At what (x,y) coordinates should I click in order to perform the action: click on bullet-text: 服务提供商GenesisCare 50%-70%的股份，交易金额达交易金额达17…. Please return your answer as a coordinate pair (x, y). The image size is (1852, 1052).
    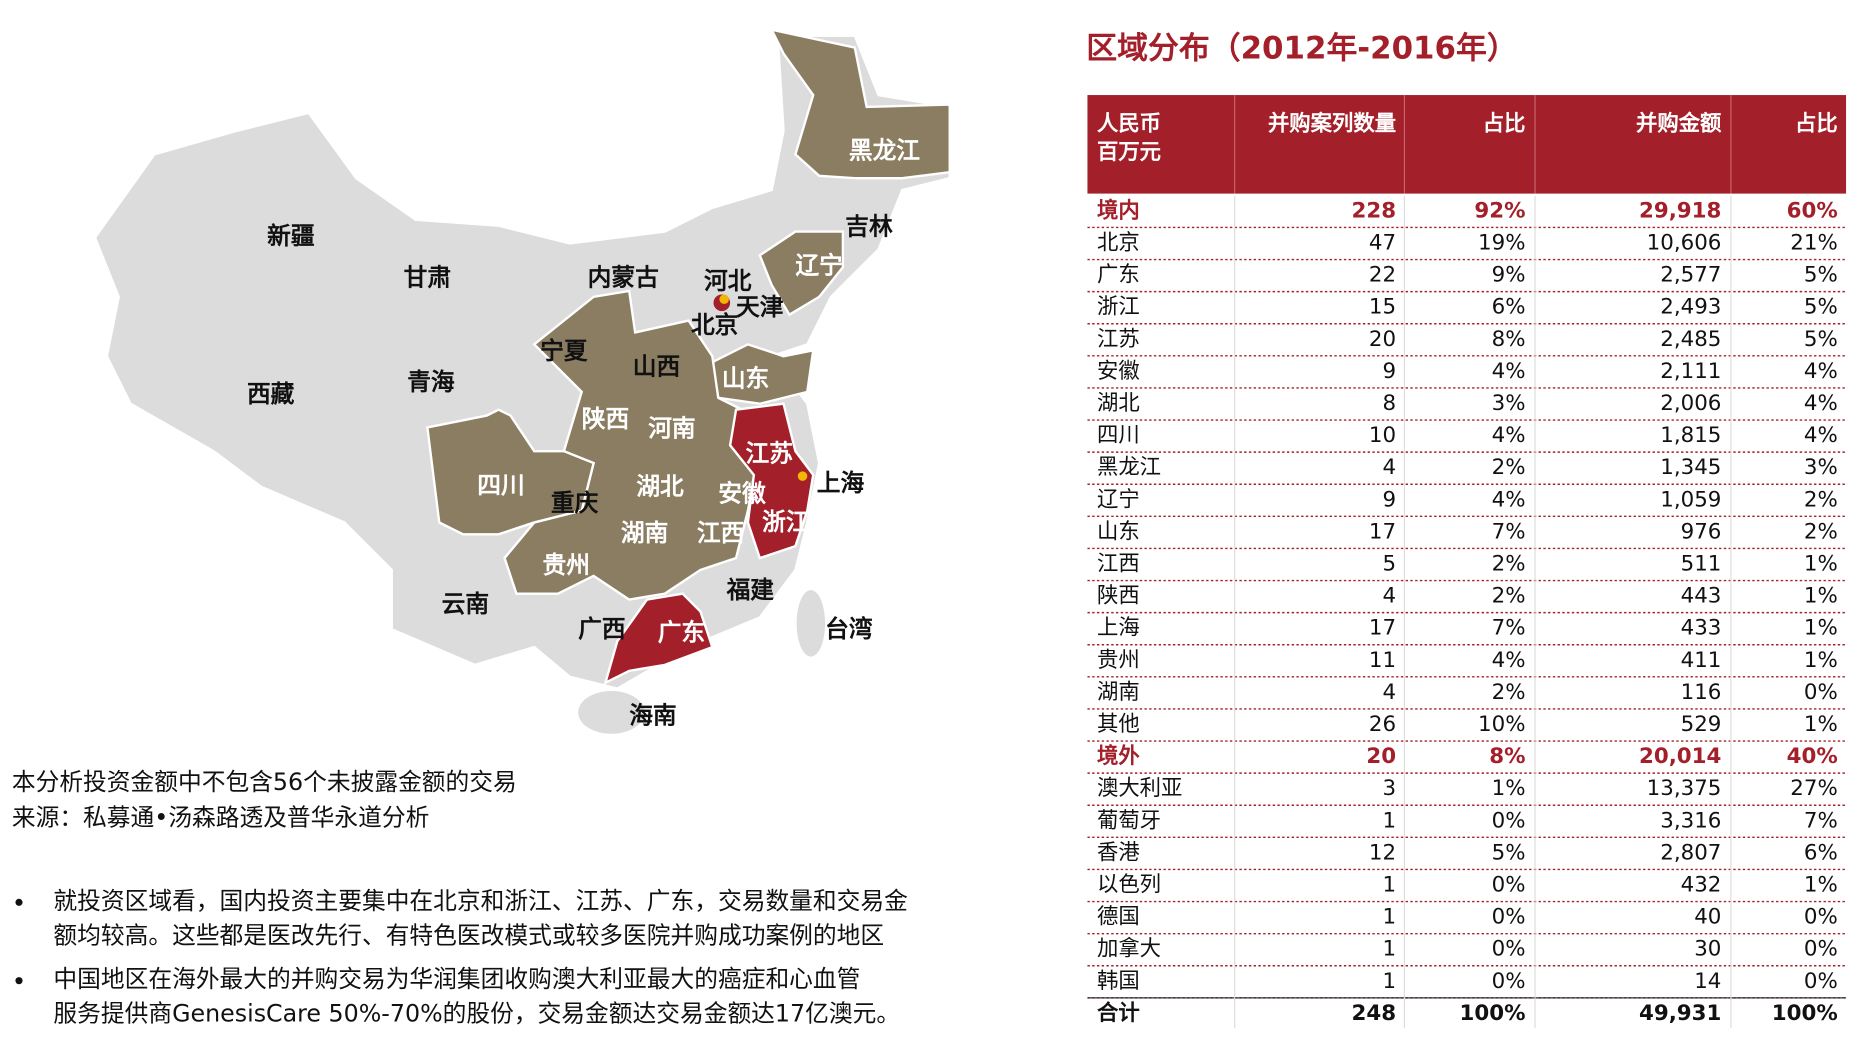
    Looking at the image, I should click on (476, 1014).